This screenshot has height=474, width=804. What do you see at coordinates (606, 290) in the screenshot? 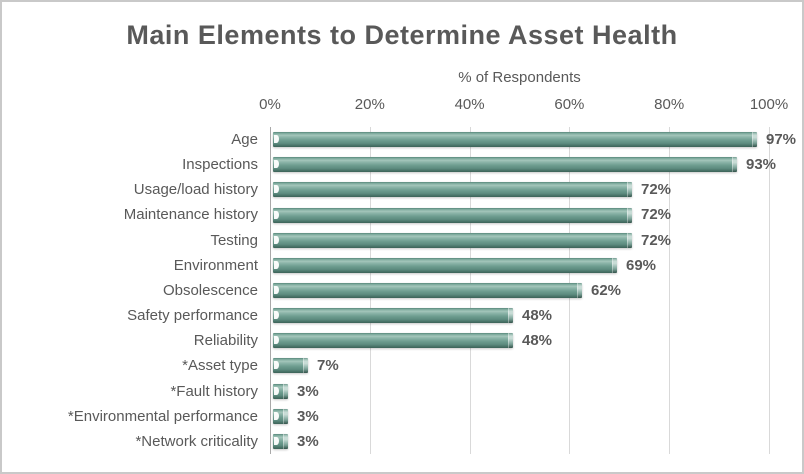
I see `bar-value-label: 62%` at bounding box center [606, 290].